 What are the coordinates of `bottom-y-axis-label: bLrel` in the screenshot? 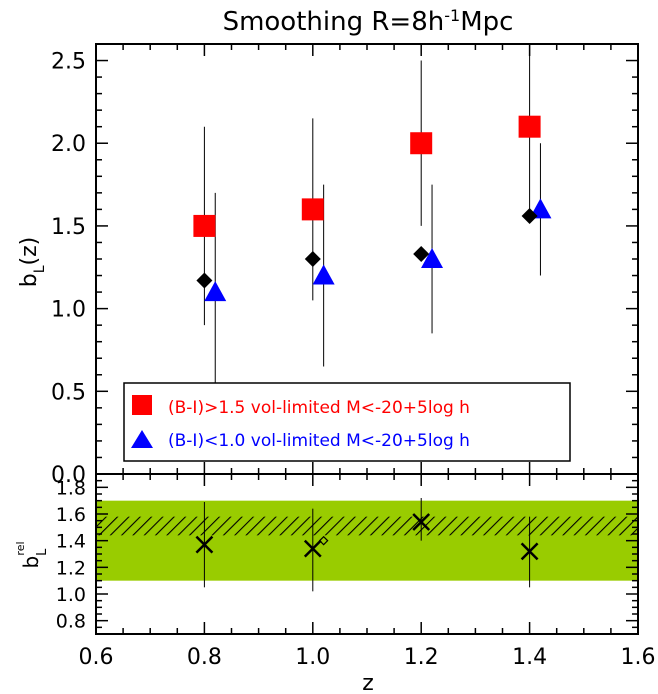 It's located at (32, 554).